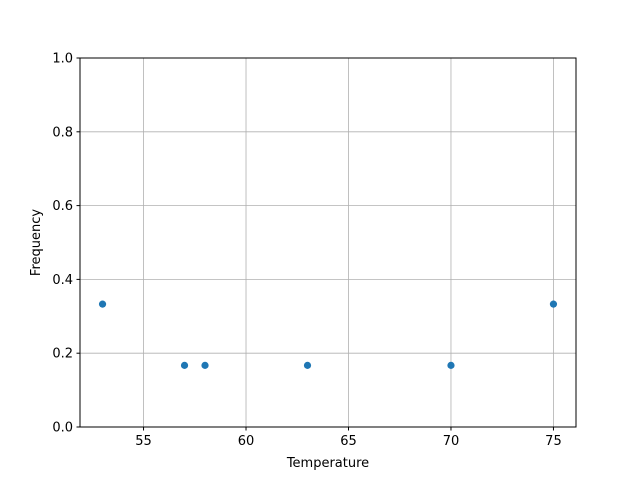 The width and height of the screenshot is (640, 484). Describe the element at coordinates (553, 441) in the screenshot. I see `x-tick-label: 75` at that location.